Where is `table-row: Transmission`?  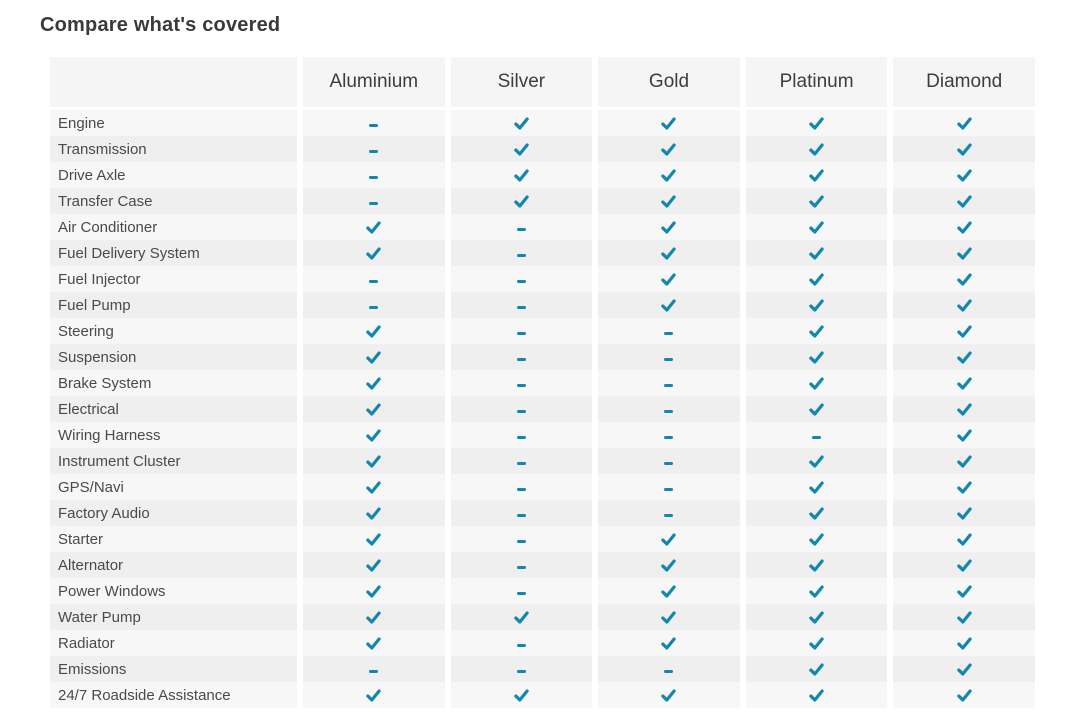 table-row: Transmission is located at coordinates (542, 149).